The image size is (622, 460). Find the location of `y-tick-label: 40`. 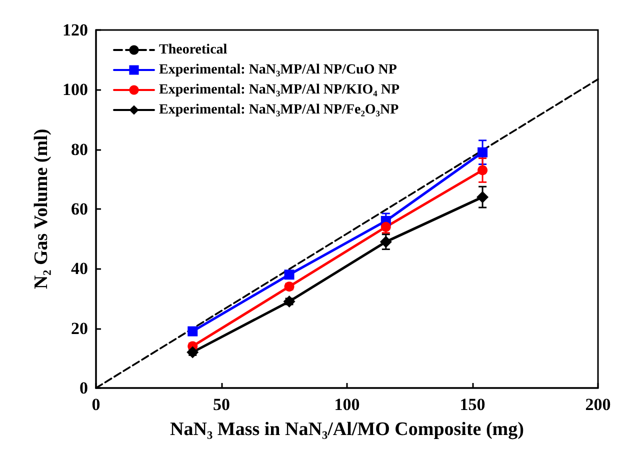

y-tick-label: 40 is located at coordinates (79, 268).